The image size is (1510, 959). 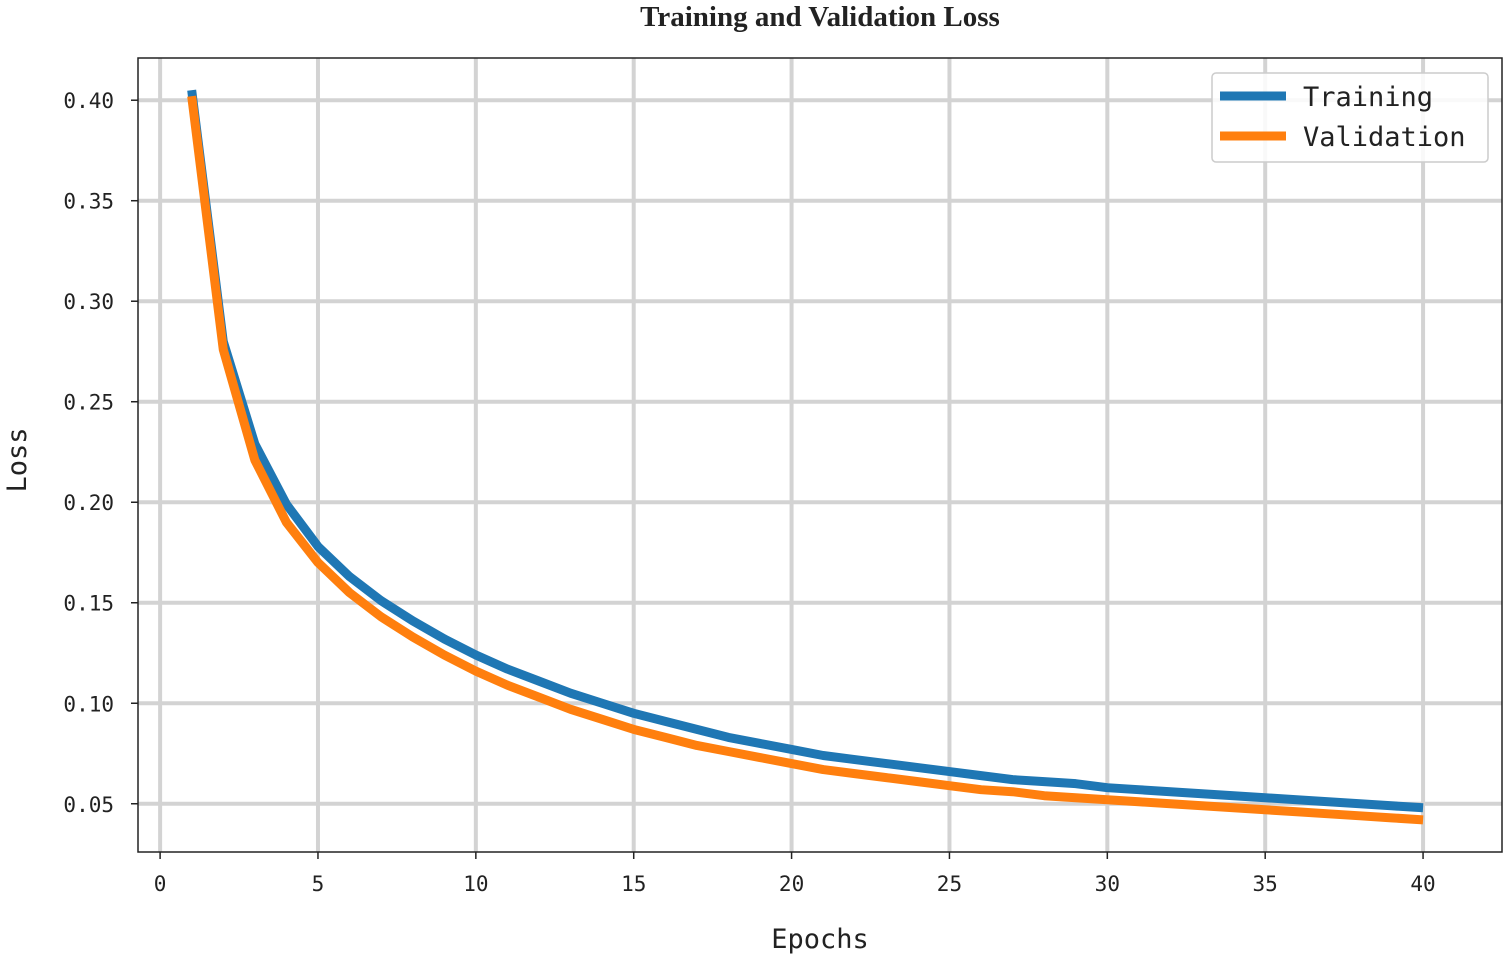 What do you see at coordinates (88, 704) in the screenshot?
I see `y-tick-label: 0.10` at bounding box center [88, 704].